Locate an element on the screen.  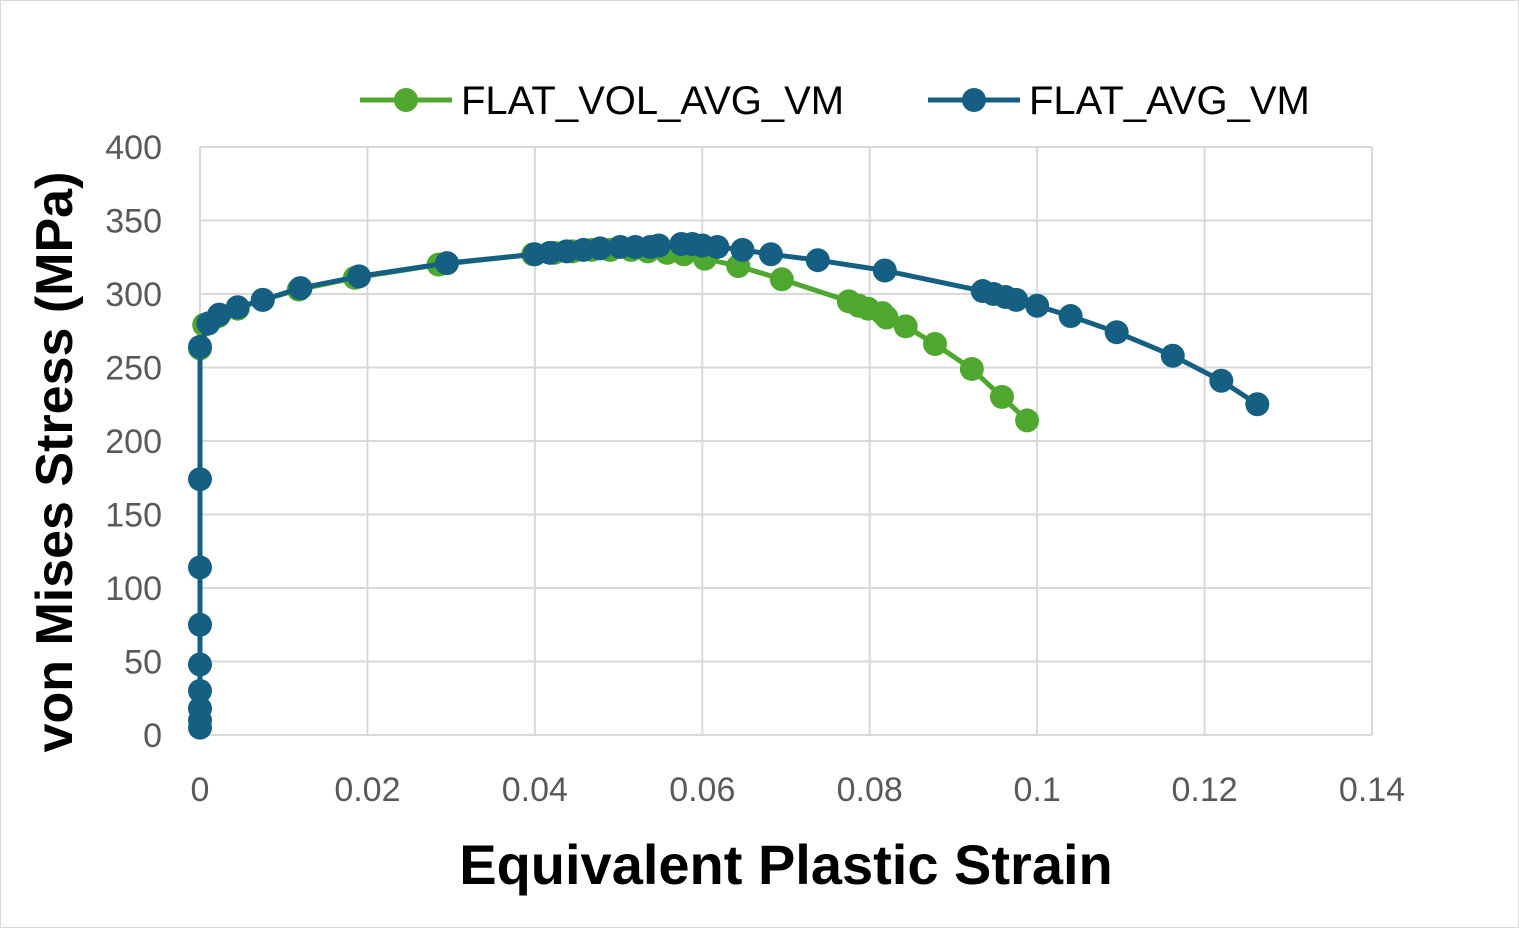
y-tick-label: 350 is located at coordinates (133, 222).